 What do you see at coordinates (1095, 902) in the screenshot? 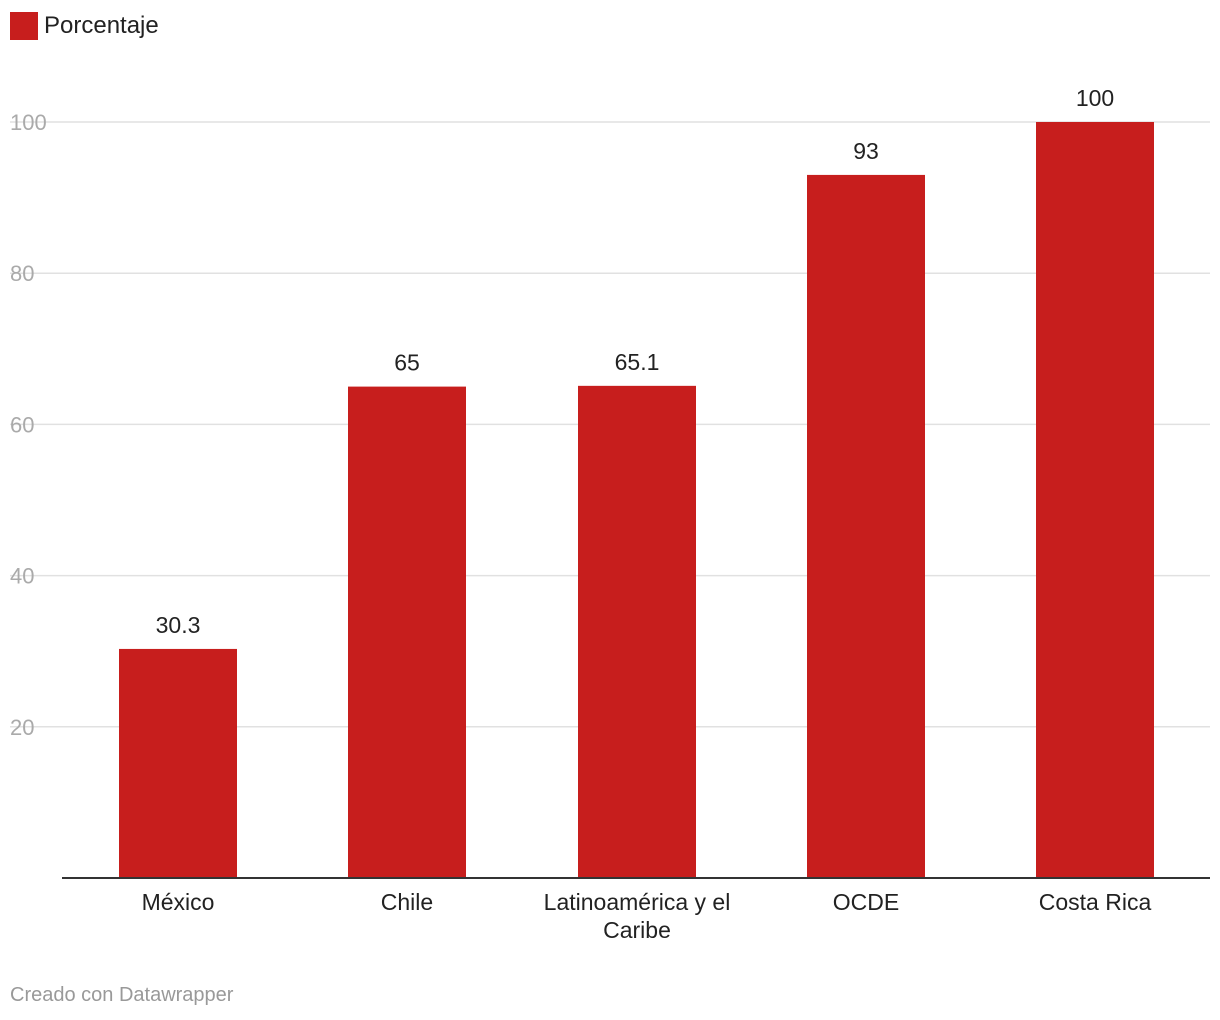
I see `x-tick-label: Costa Rica` at bounding box center [1095, 902].